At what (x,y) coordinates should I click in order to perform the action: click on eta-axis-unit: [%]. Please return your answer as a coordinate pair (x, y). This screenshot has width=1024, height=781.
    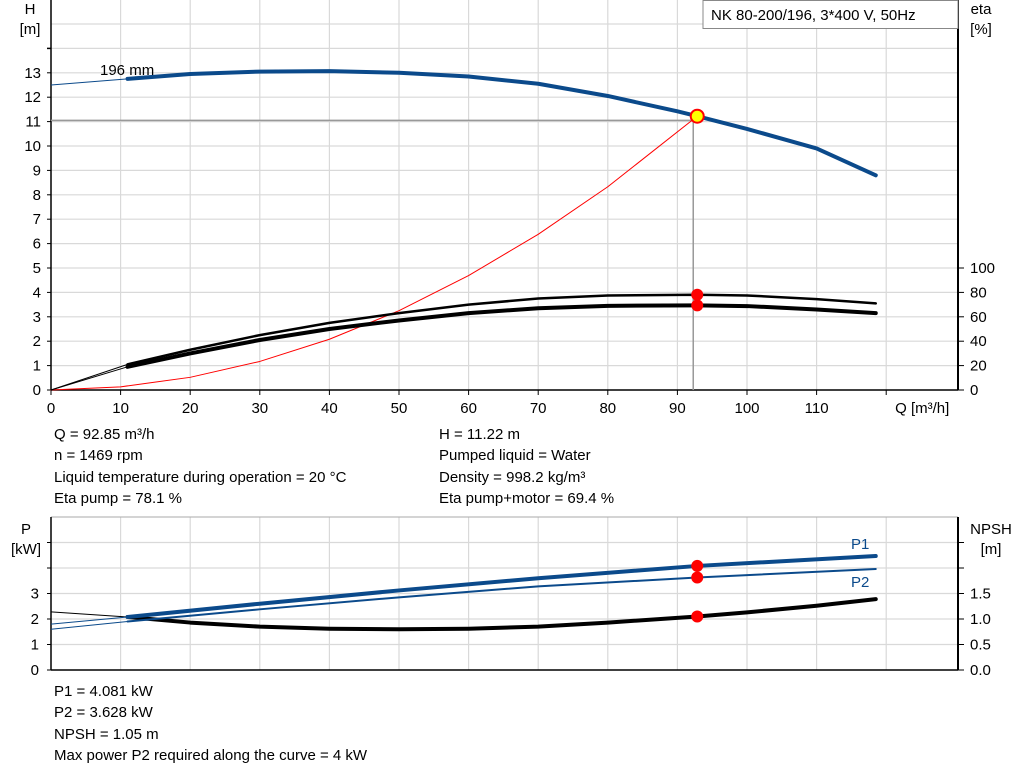
    Looking at the image, I should click on (981, 29).